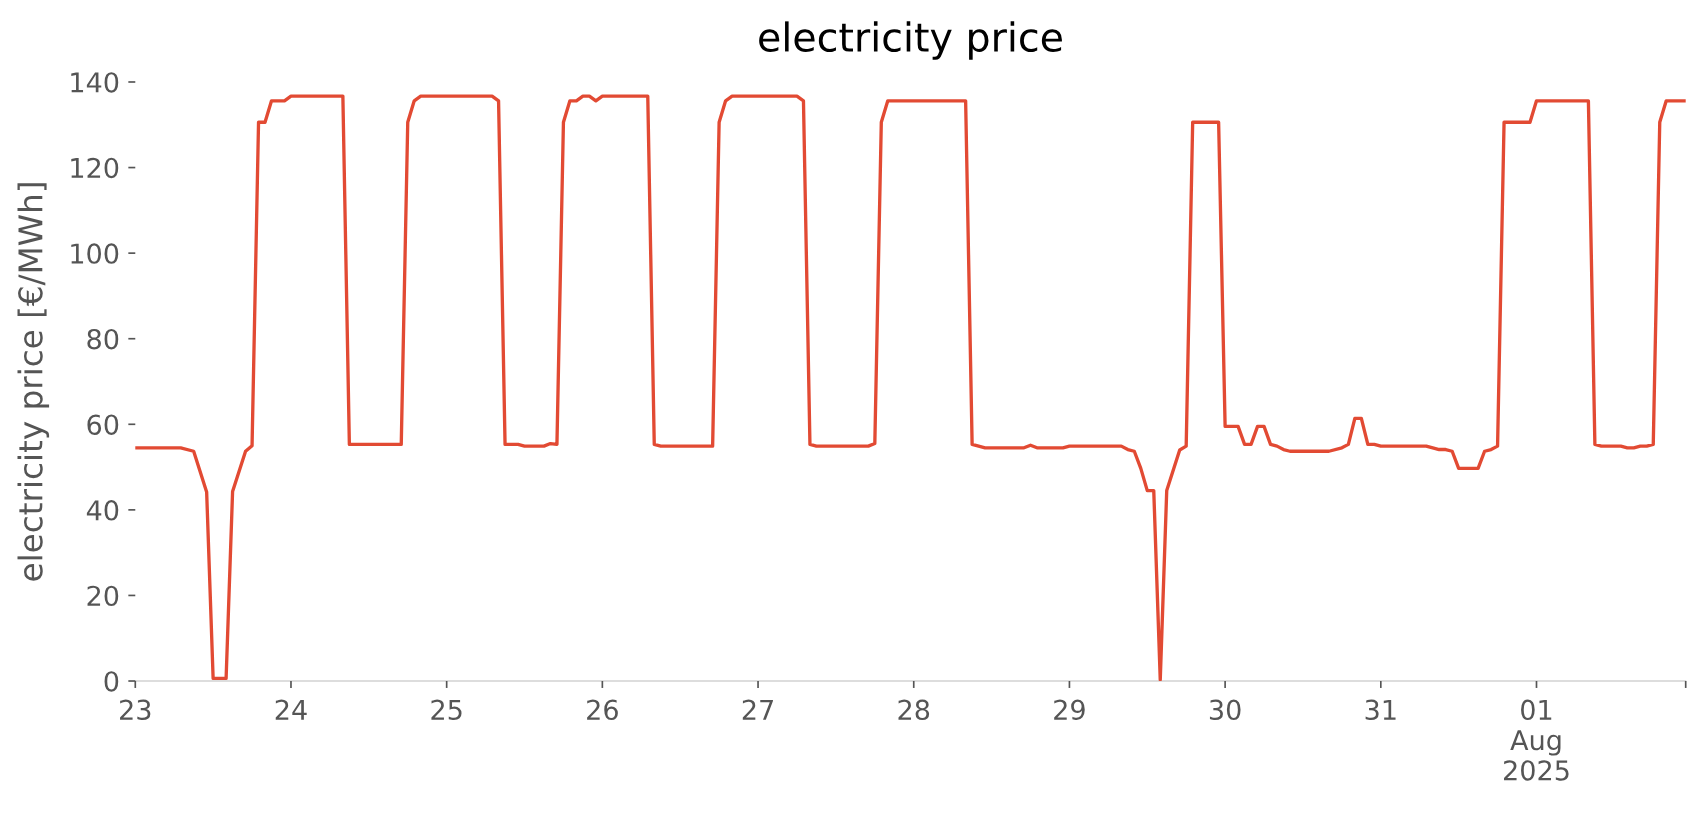 This screenshot has height=815, width=1706. I want to click on x-tick-label: 26, so click(602, 710).